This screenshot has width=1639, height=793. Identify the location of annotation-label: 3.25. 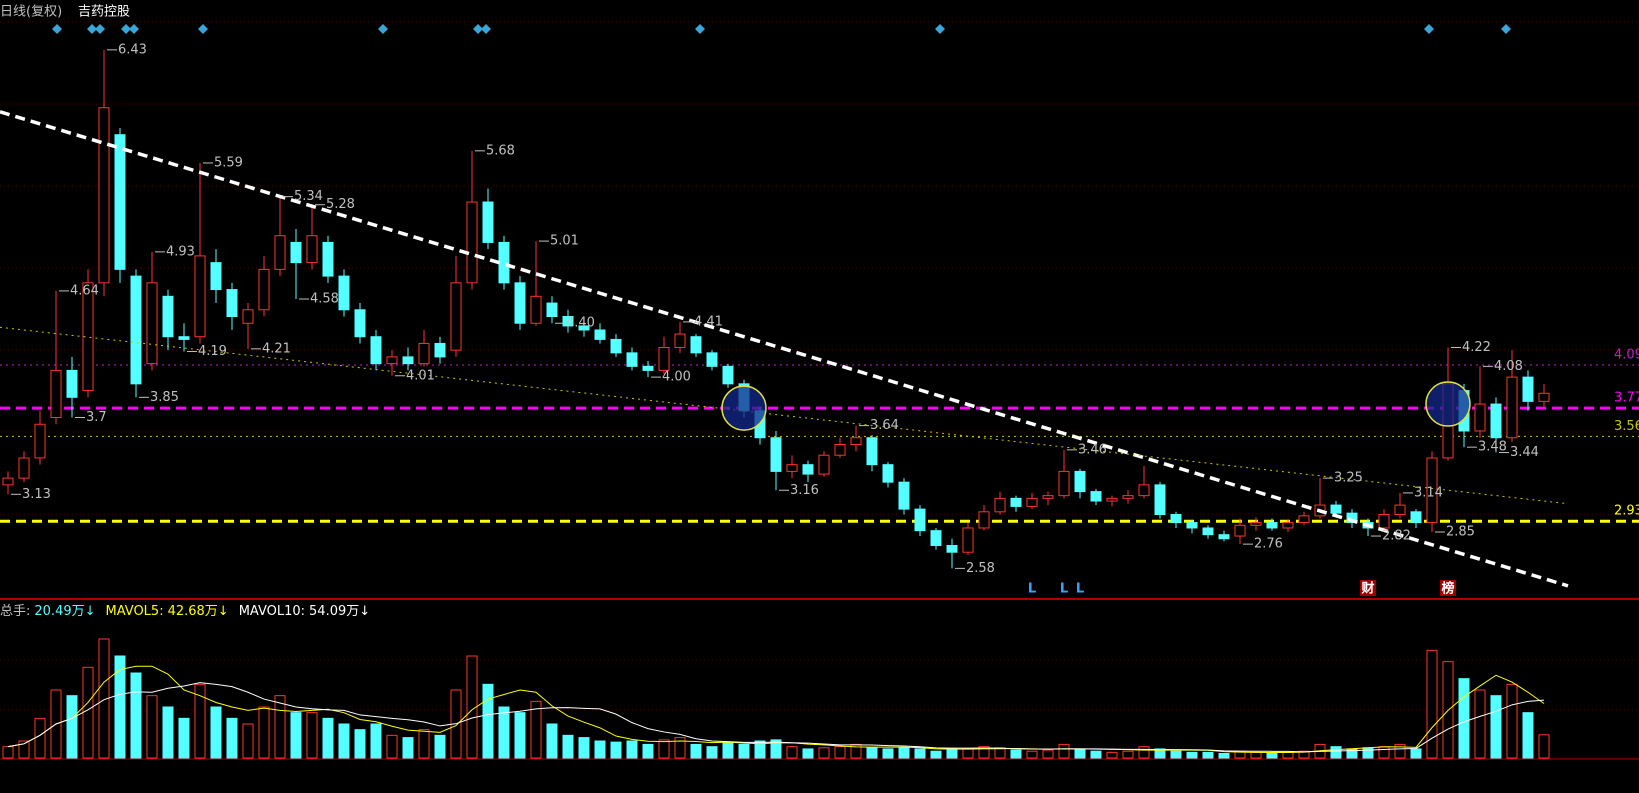
(1348, 478).